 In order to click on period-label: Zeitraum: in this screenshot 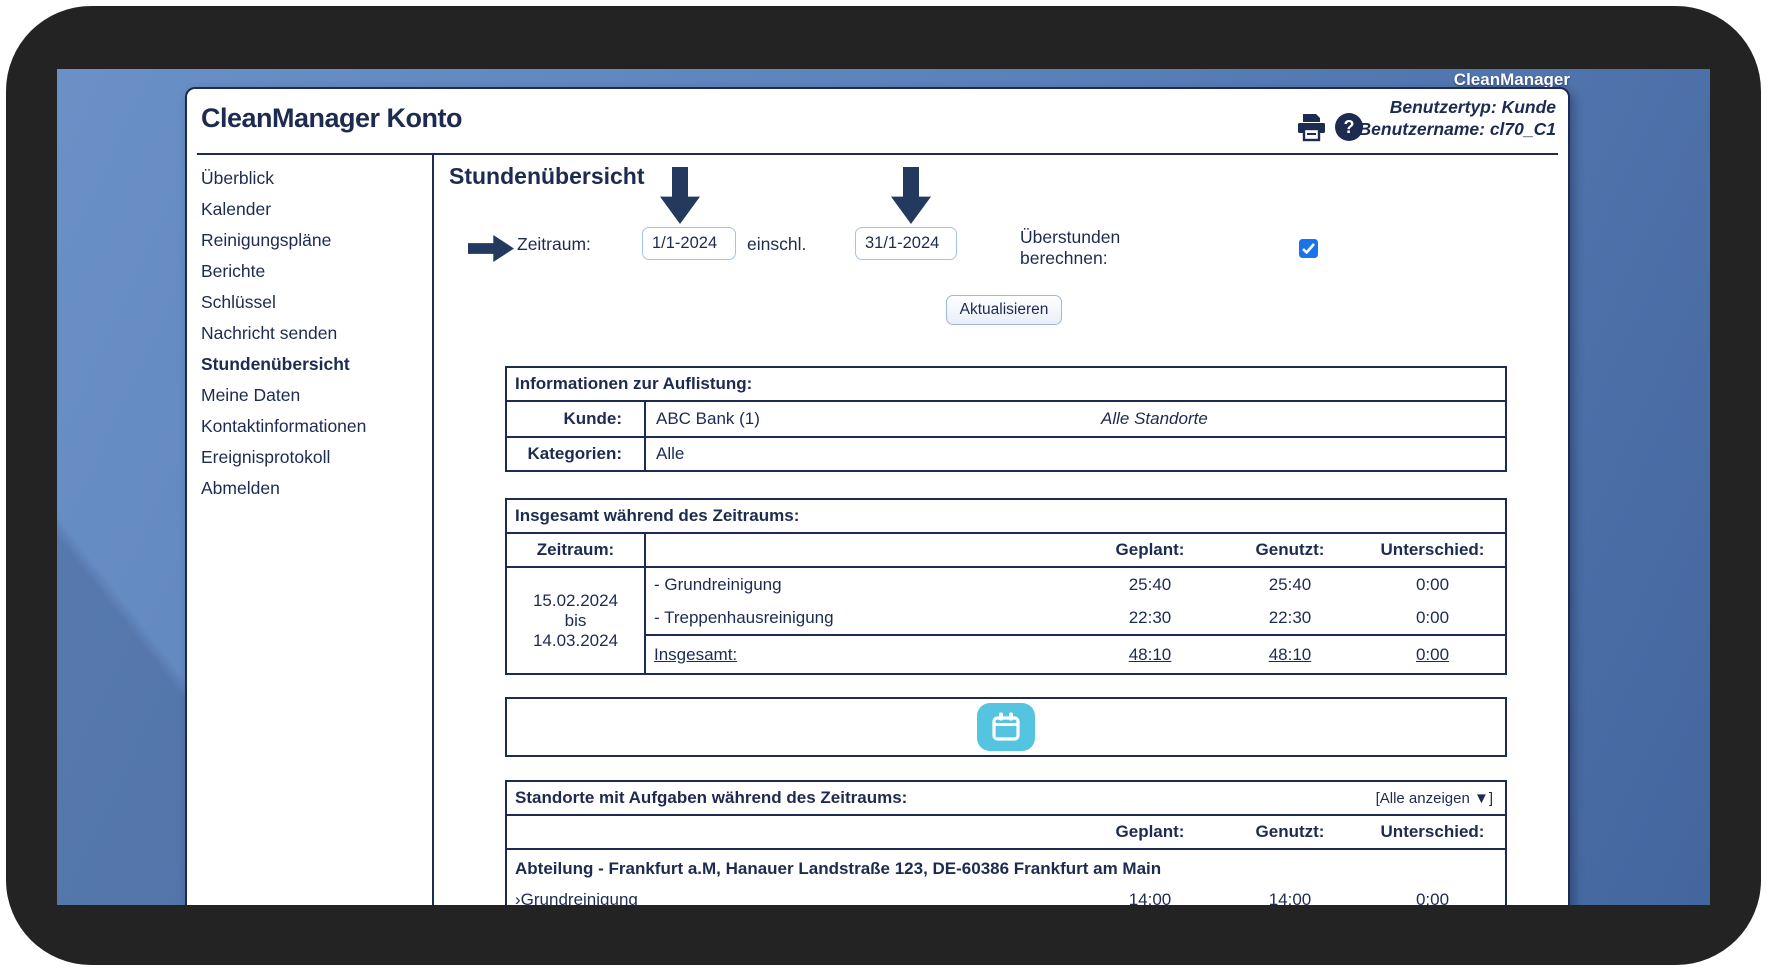, I will do `click(554, 244)`.